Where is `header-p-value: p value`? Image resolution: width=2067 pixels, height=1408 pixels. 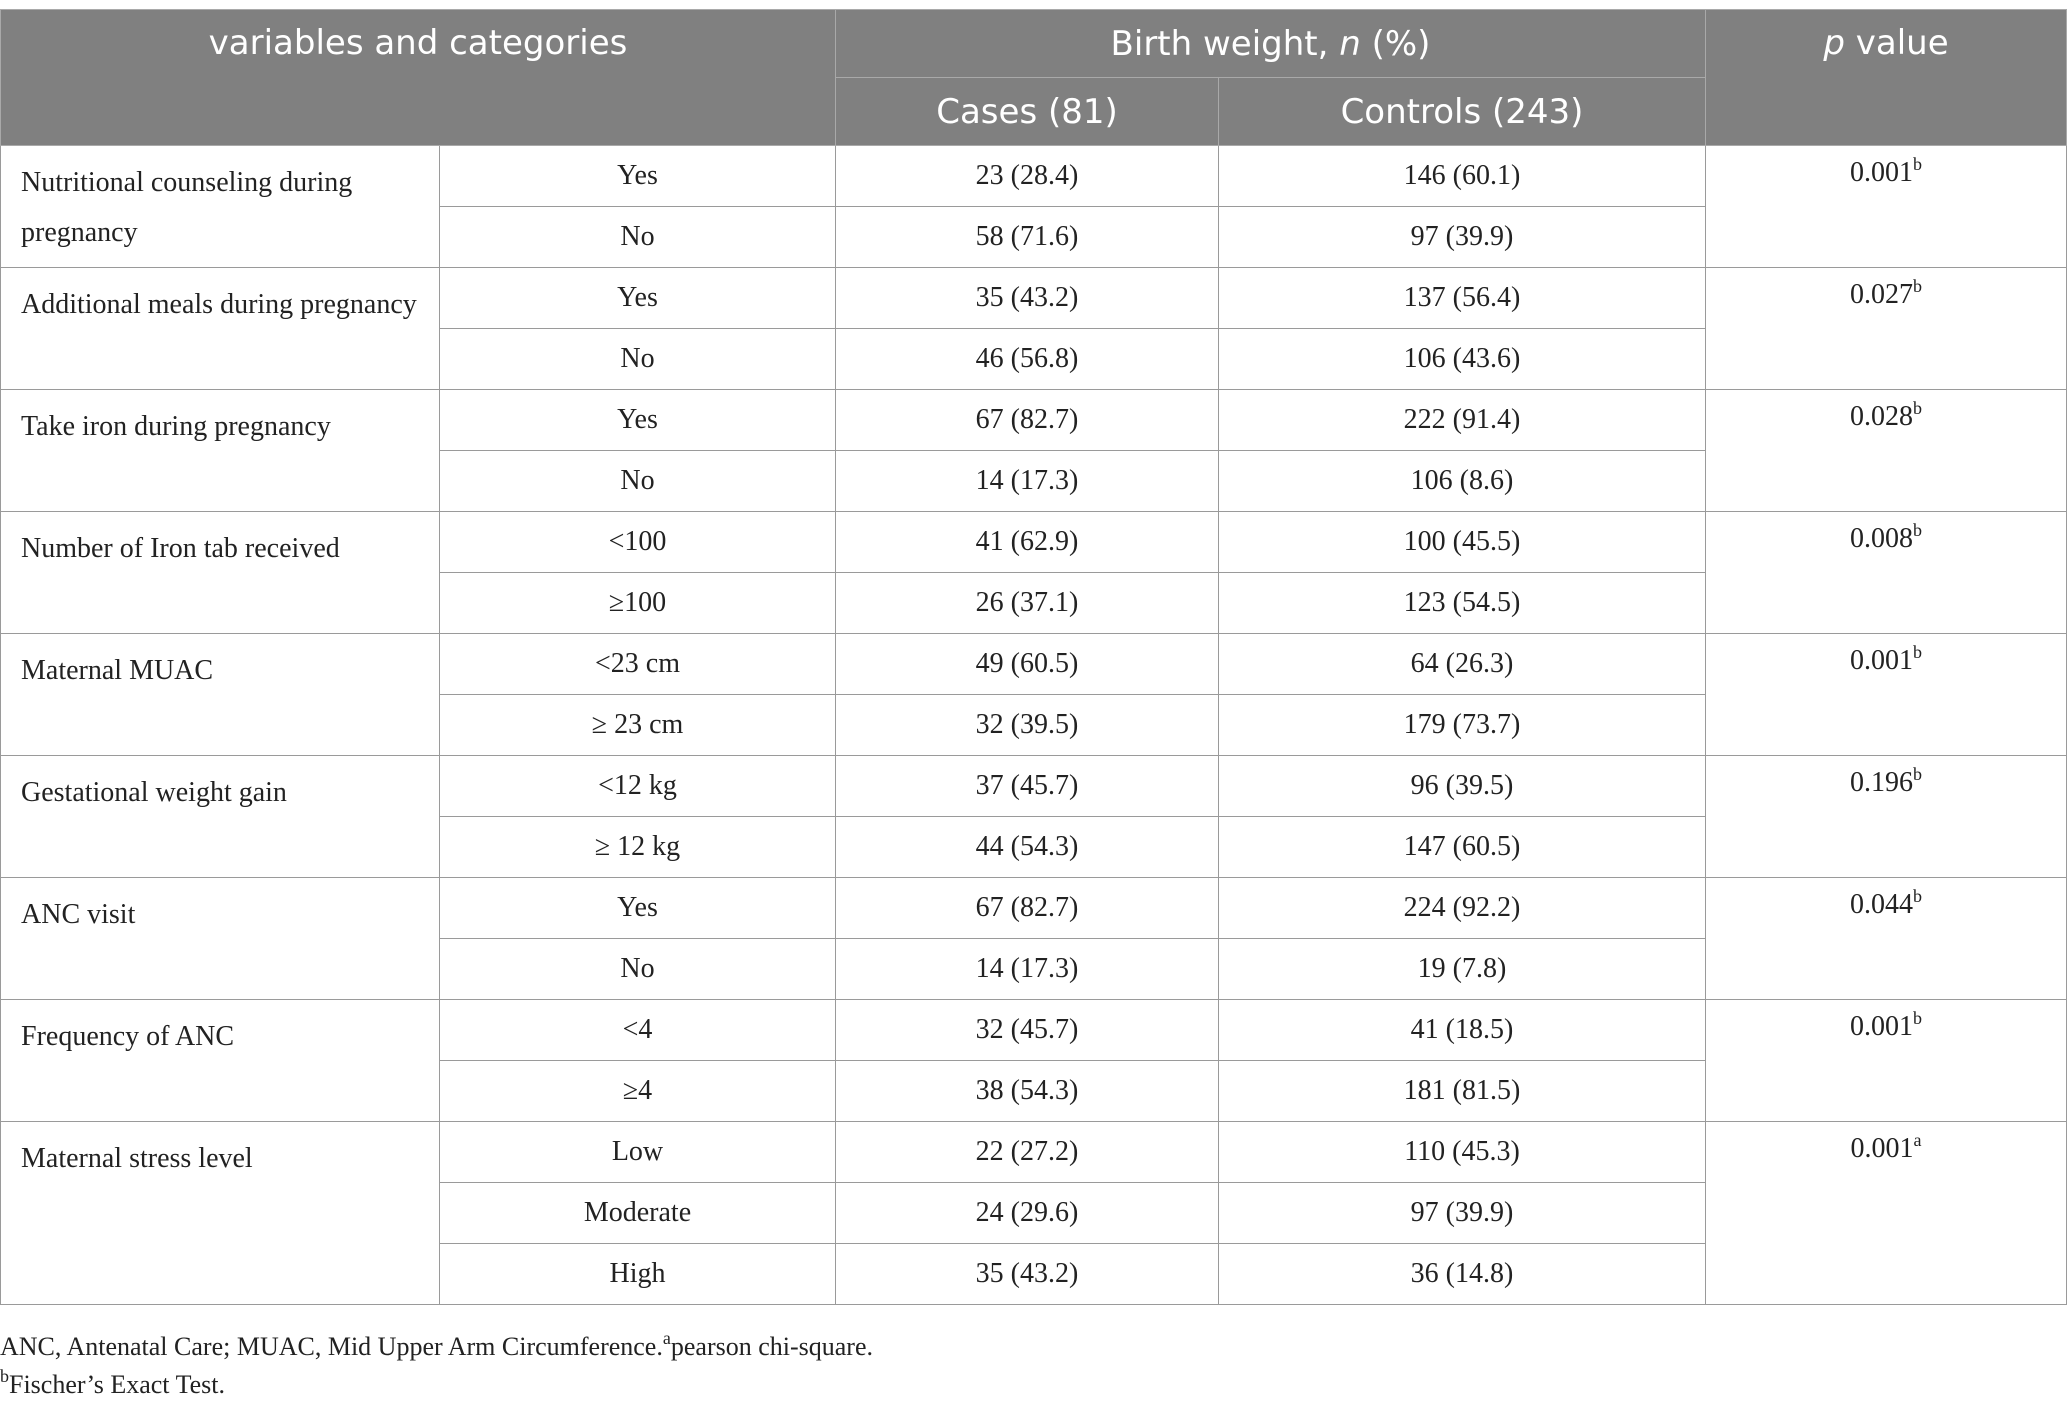
header-p-value: p value is located at coordinates (1886, 77).